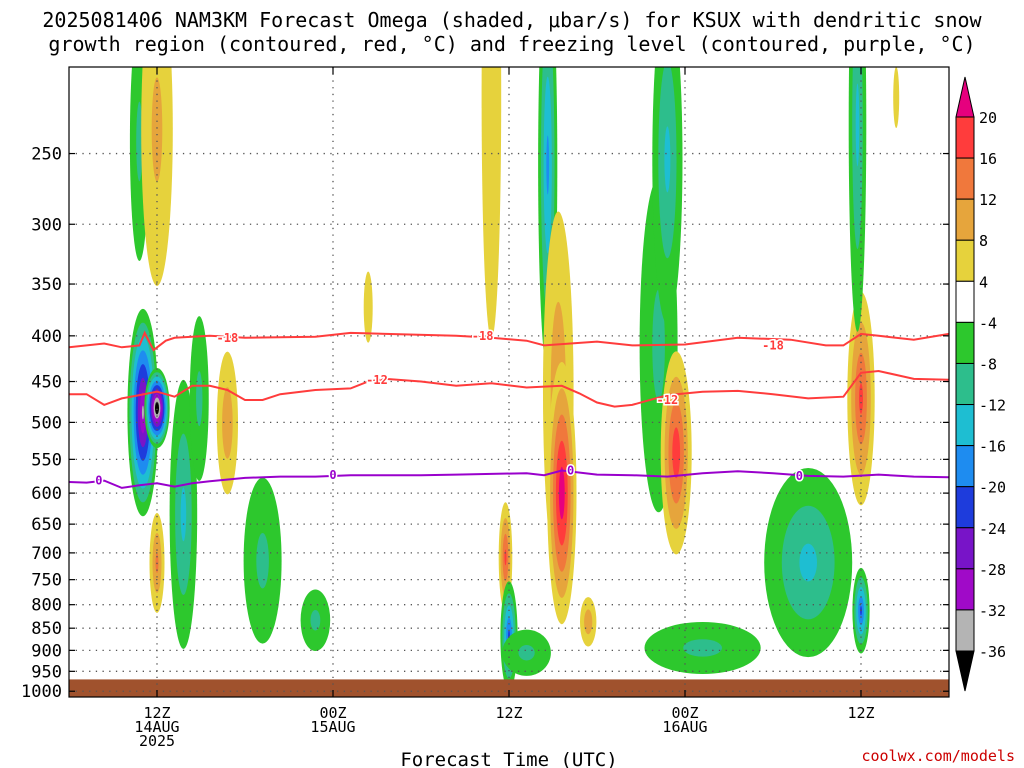 The image size is (1024, 768). Describe the element at coordinates (508, 758) in the screenshot. I see `x-axis-label: Forecast Time (UTC)` at that location.